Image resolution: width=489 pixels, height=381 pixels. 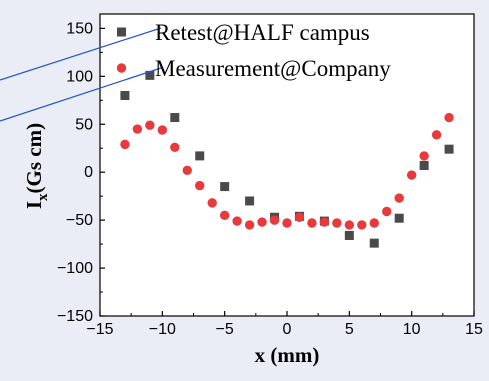 I want to click on x-tick-label: −5, so click(x=225, y=329).